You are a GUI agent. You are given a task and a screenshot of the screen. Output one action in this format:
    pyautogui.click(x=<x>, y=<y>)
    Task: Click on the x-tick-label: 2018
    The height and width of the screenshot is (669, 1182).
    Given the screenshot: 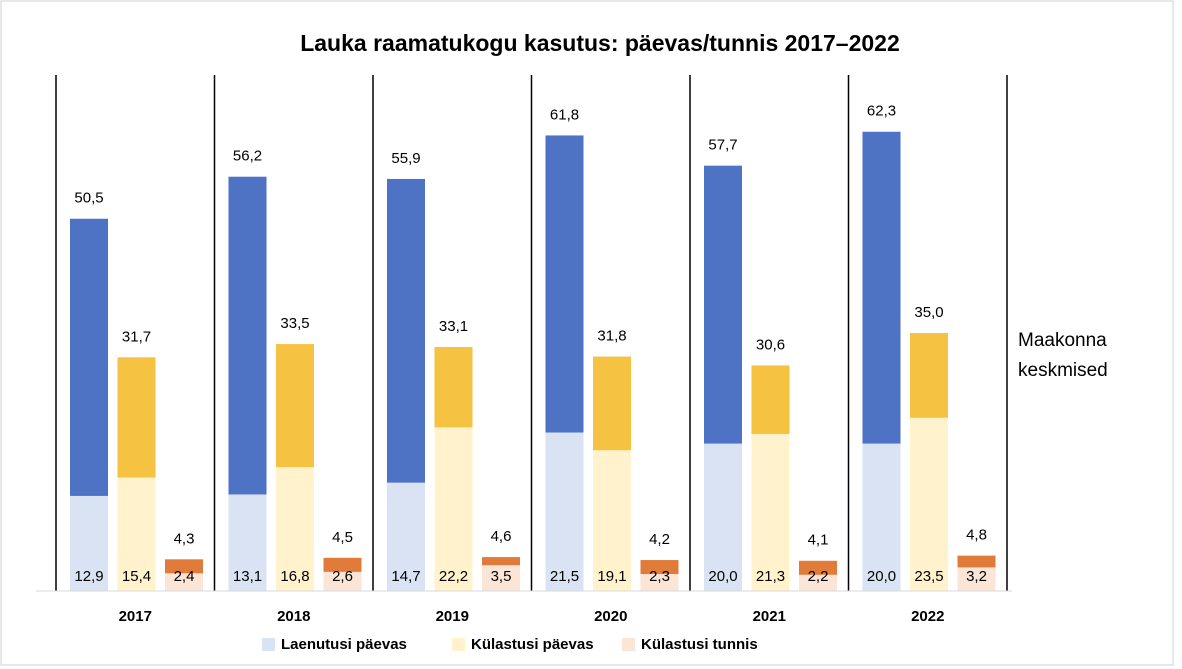 What is the action you would take?
    pyautogui.click(x=293, y=616)
    